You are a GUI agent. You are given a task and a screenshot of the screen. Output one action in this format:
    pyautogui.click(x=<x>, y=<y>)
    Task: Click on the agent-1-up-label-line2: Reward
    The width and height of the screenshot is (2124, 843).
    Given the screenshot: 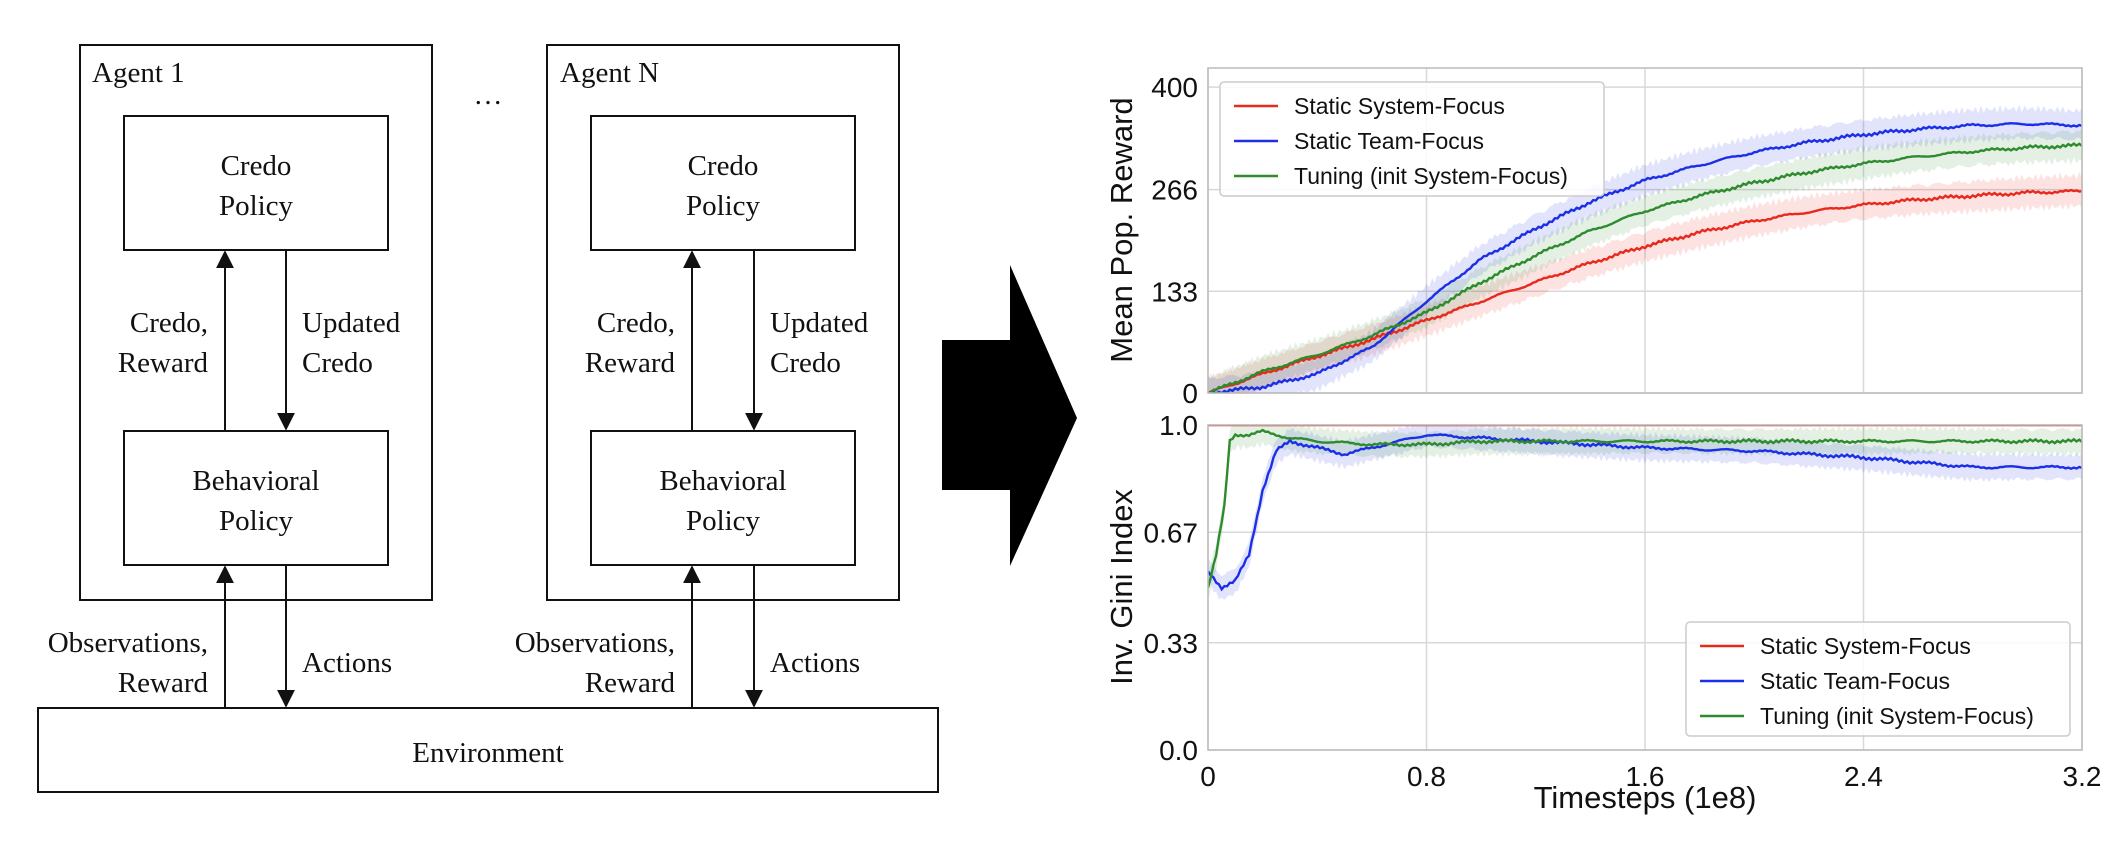 What is the action you would take?
    pyautogui.click(x=163, y=363)
    